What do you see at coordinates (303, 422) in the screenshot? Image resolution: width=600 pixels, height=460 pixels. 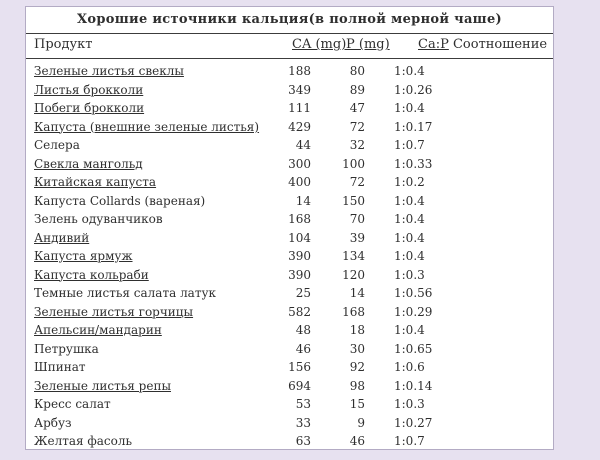 I see `ca-value: 33` at bounding box center [303, 422].